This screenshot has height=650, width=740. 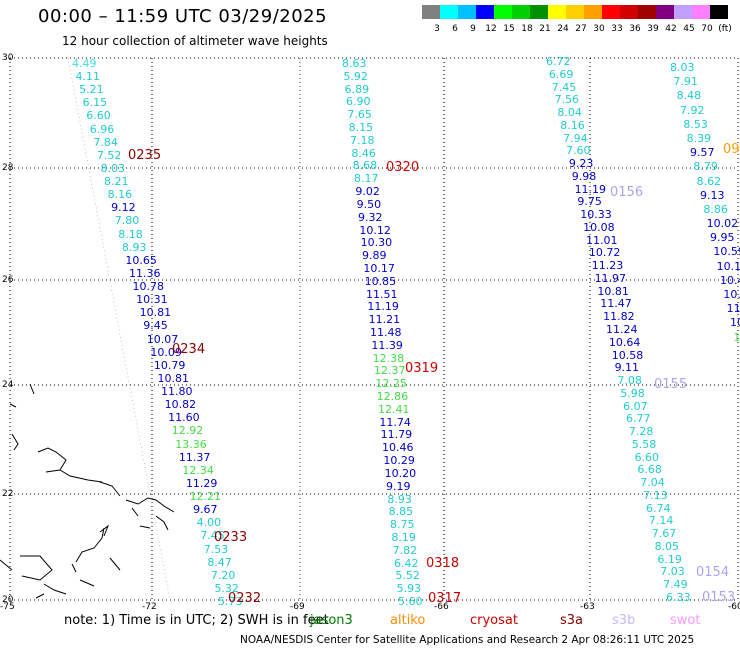 What do you see at coordinates (689, 96) in the screenshot?
I see `swh-value: 8.48` at bounding box center [689, 96].